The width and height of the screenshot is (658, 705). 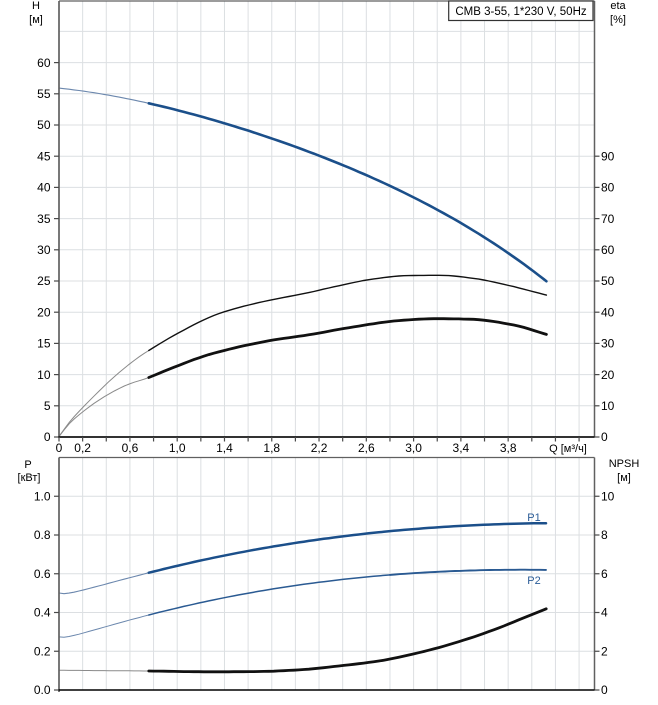 I want to click on svg-text: 55, so click(x=44, y=94).